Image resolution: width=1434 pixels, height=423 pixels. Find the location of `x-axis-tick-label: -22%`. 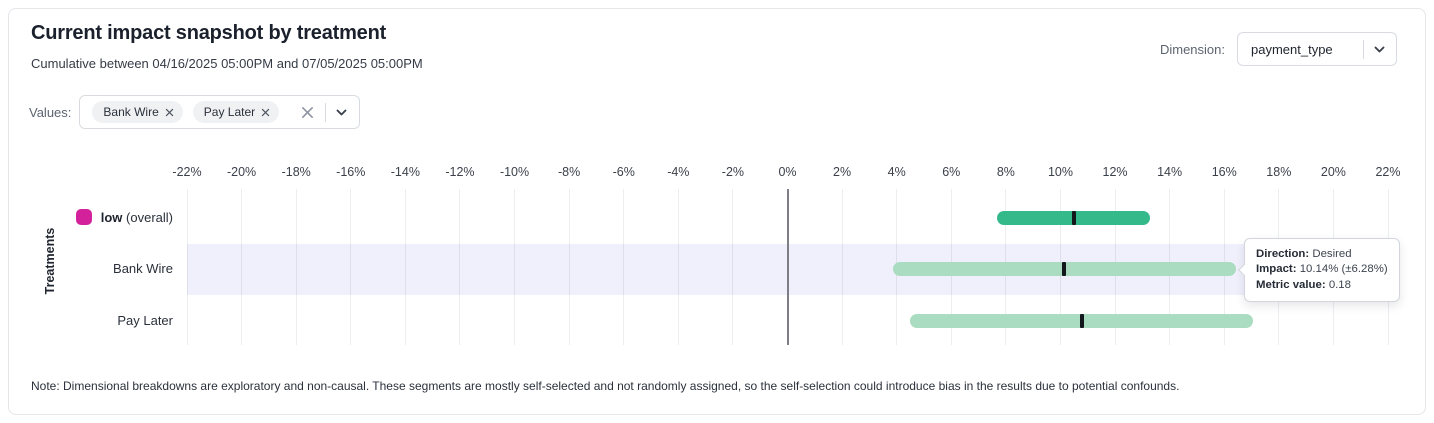

x-axis-tick-label: -22% is located at coordinates (187, 172).